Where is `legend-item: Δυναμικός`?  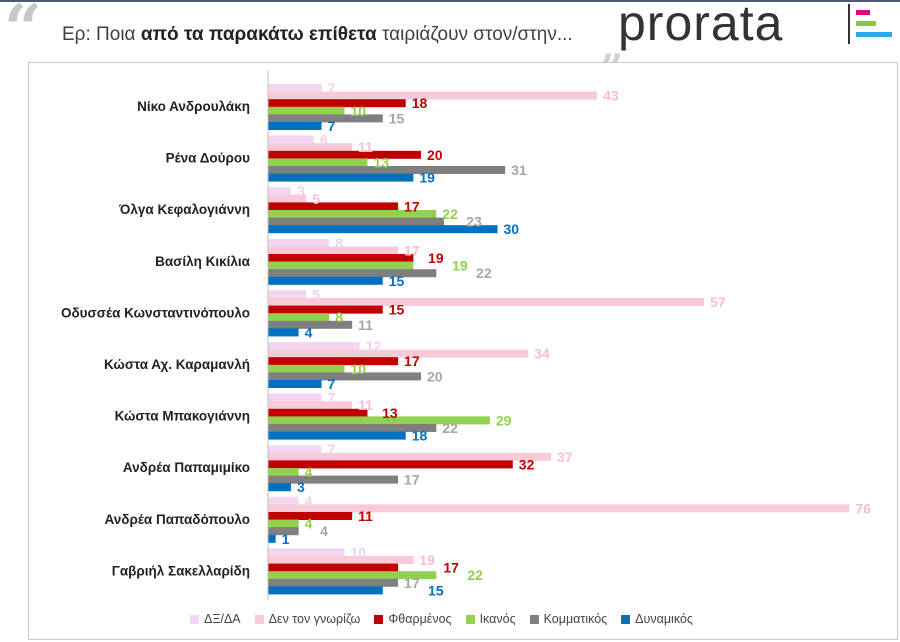 legend-item: Δυναμικός is located at coordinates (657, 619).